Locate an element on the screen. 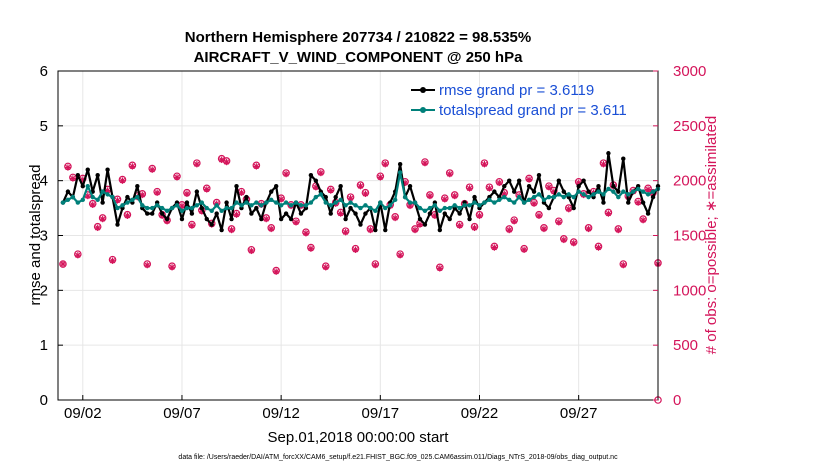 This screenshot has width=830, height=470. y-right-tick-label: 0 is located at coordinates (677, 400).